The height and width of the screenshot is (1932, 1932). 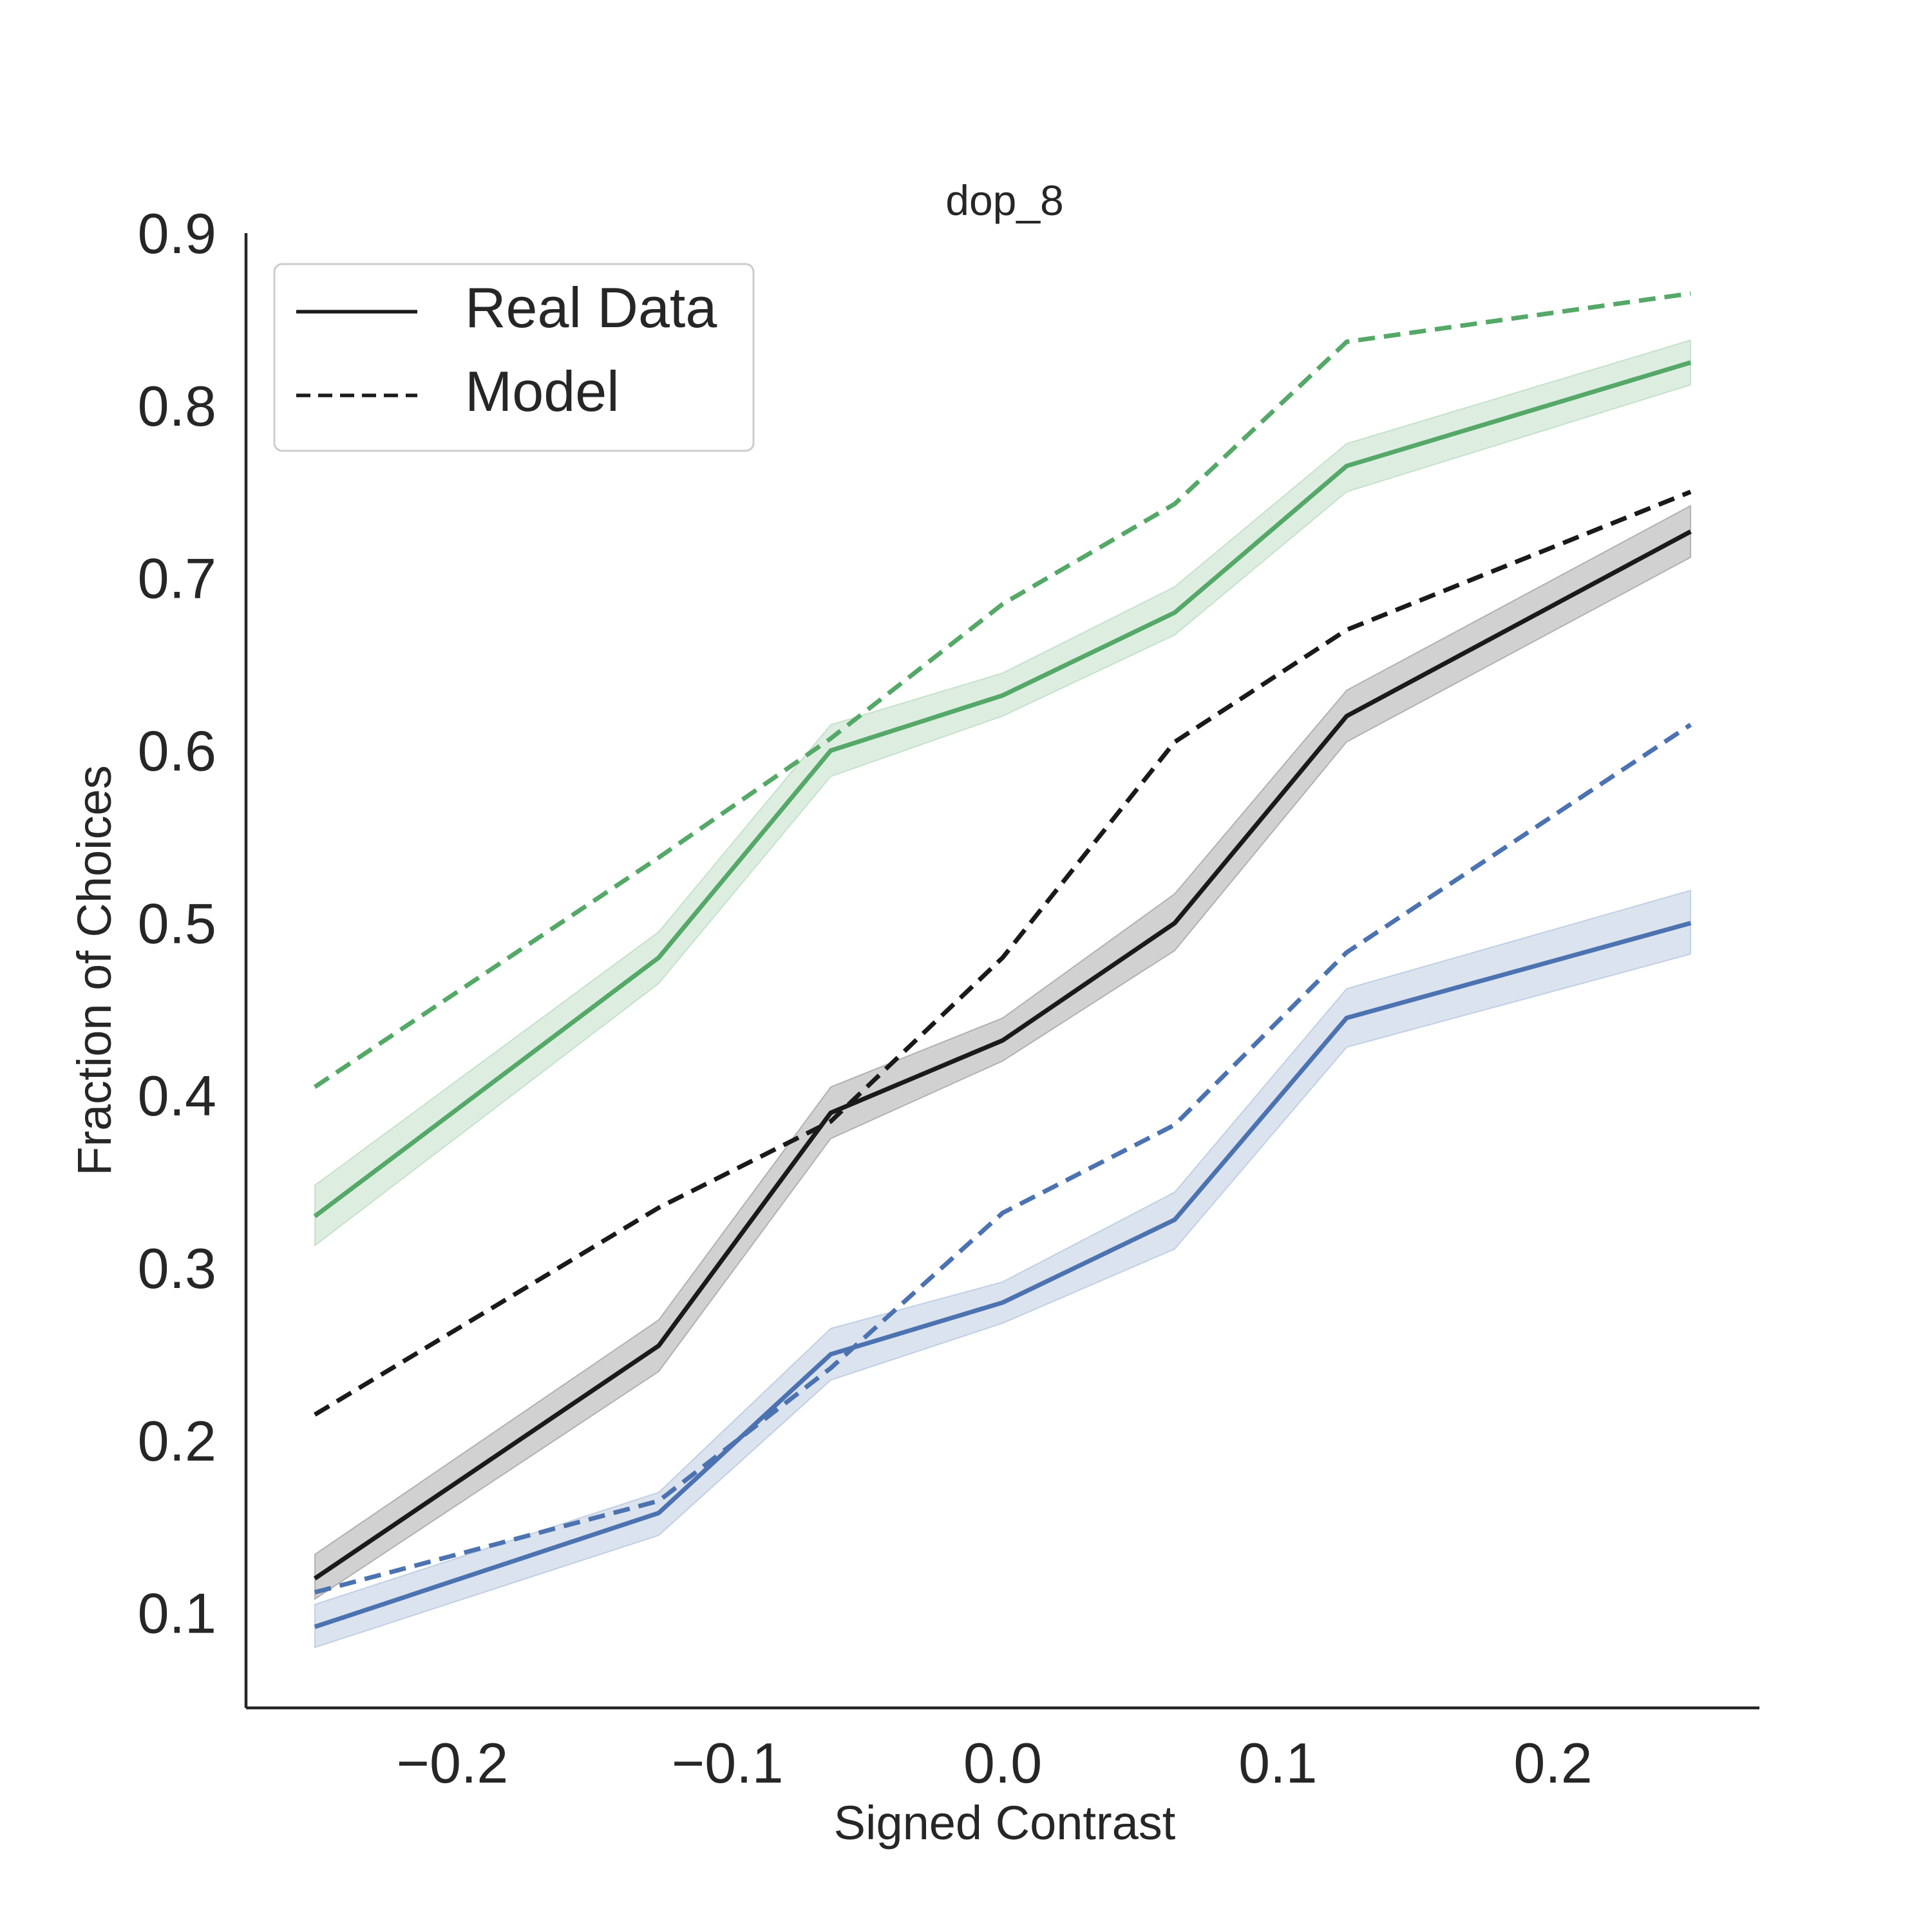 What do you see at coordinates (177, 1096) in the screenshot?
I see `y-tick-label: 0.4` at bounding box center [177, 1096].